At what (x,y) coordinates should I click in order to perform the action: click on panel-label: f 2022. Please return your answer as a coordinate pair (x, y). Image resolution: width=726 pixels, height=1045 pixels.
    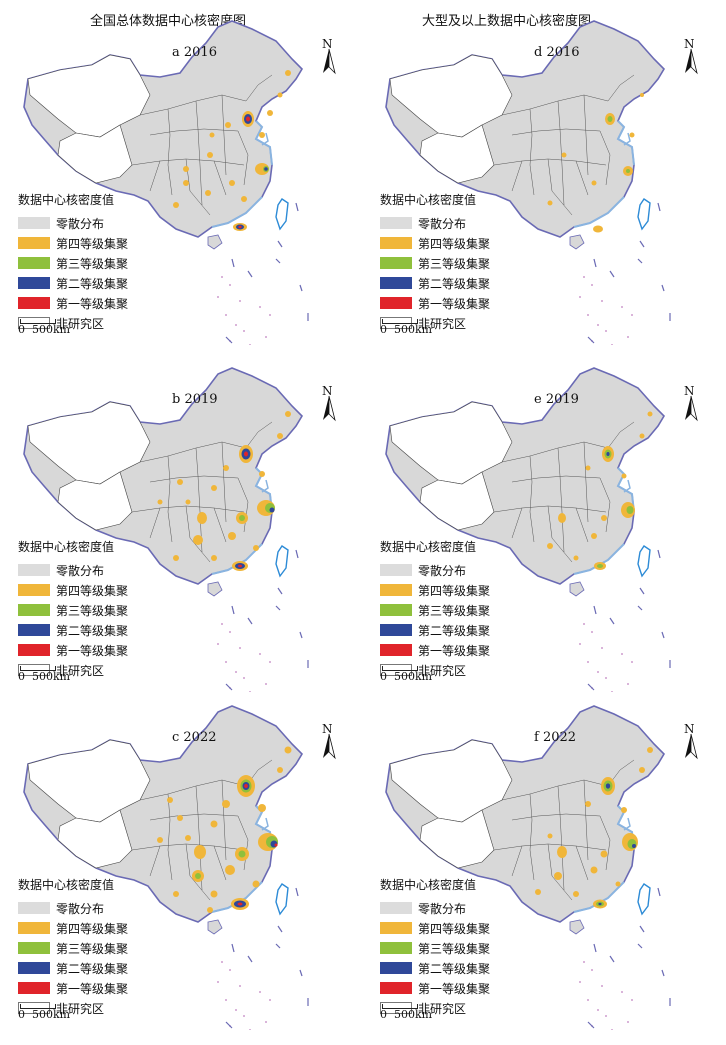
    Looking at the image, I should click on (555, 737).